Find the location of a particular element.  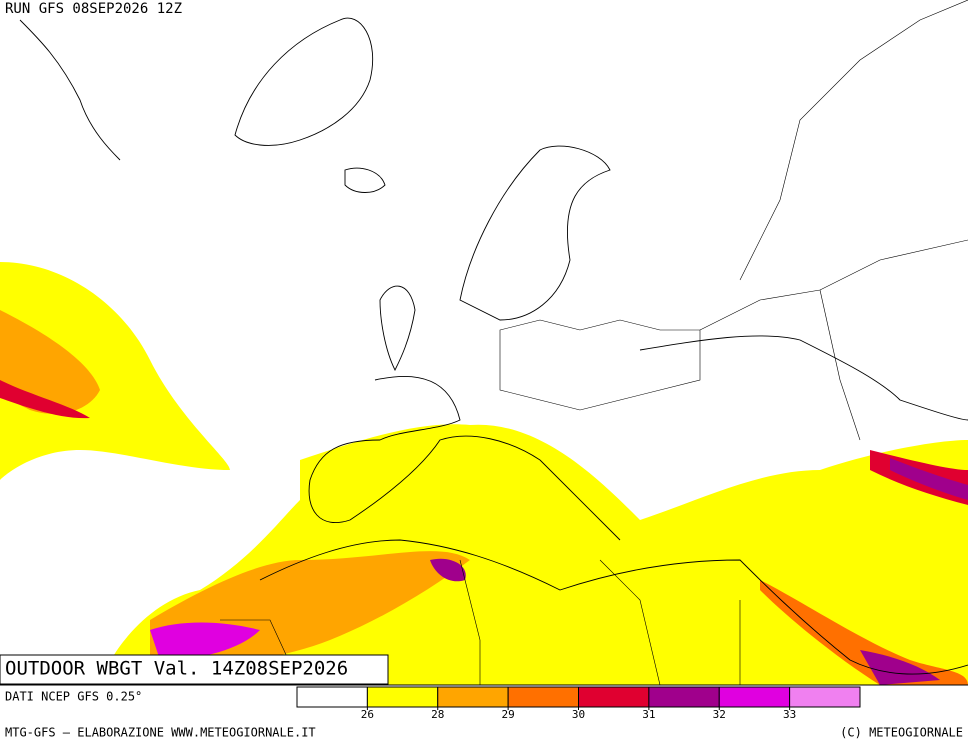

copyright-label: (C) METEOGIORNALE is located at coordinates (901, 733).